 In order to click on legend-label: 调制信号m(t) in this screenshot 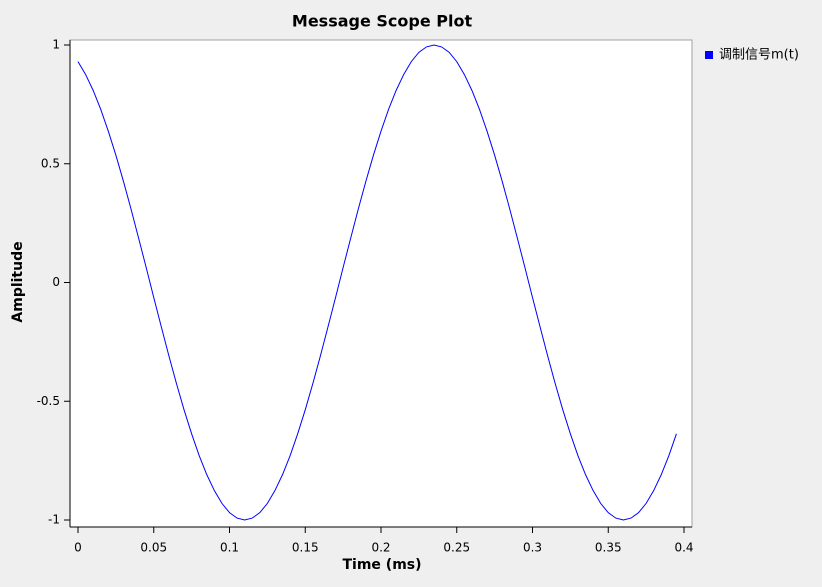, I will do `click(759, 55)`.